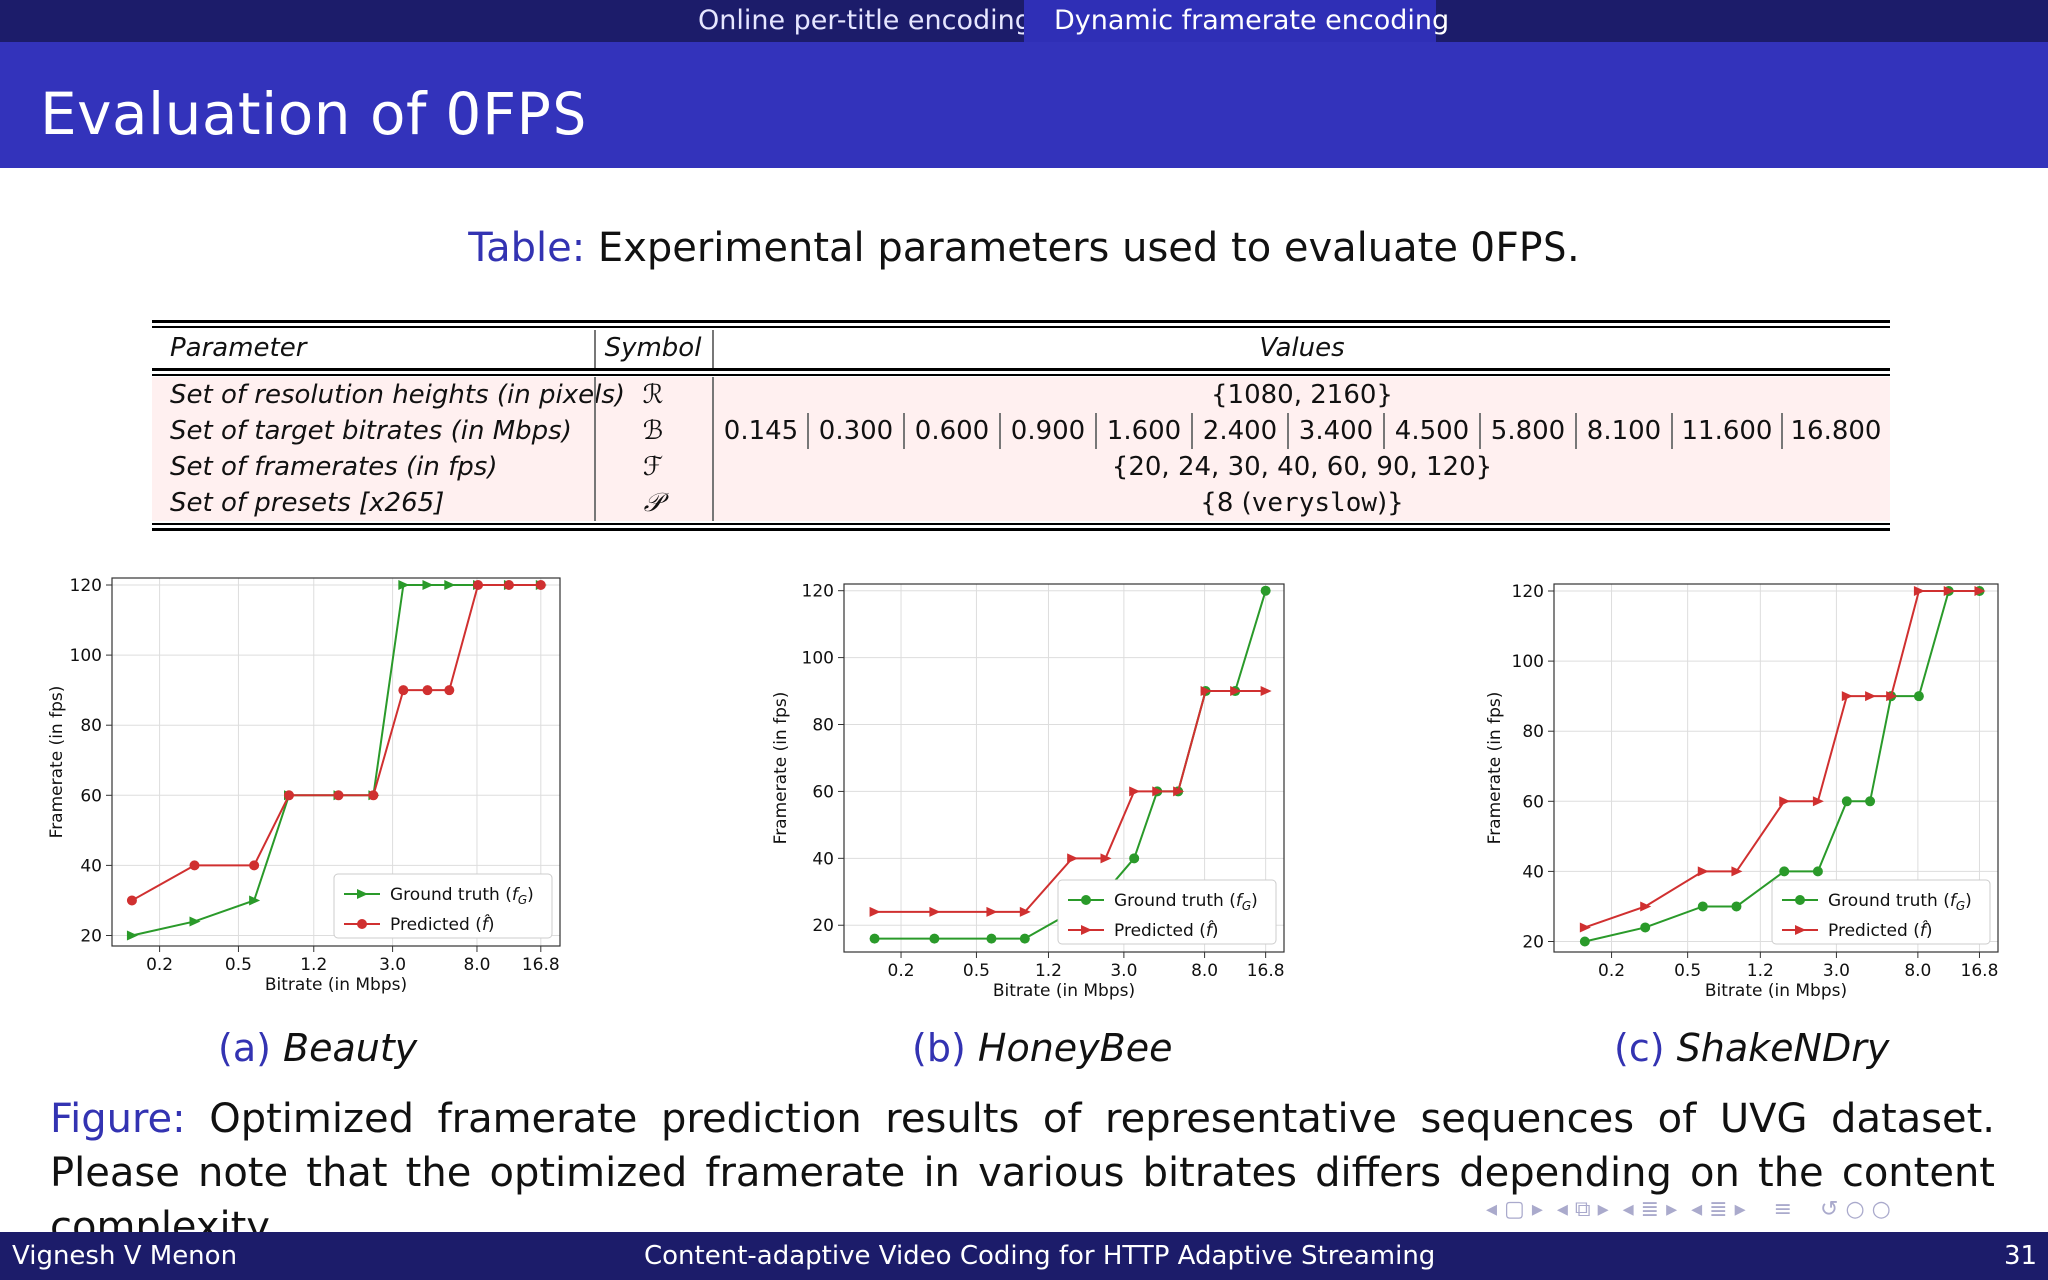 The width and height of the screenshot is (2048, 1280). Describe the element at coordinates (371, 431) in the screenshot. I see `row-parameter: Set of target bitrates (in Mbps)` at that location.